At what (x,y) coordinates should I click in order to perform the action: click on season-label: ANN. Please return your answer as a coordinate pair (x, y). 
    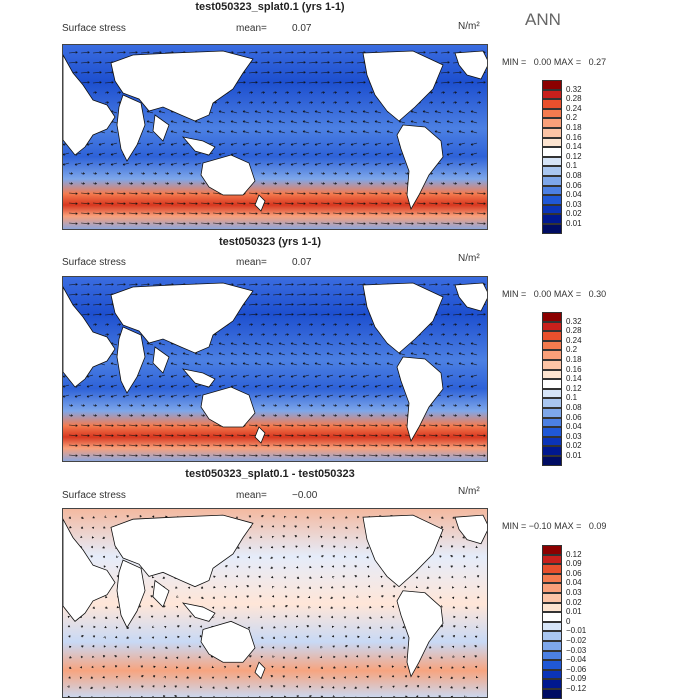
    Looking at the image, I should click on (543, 19).